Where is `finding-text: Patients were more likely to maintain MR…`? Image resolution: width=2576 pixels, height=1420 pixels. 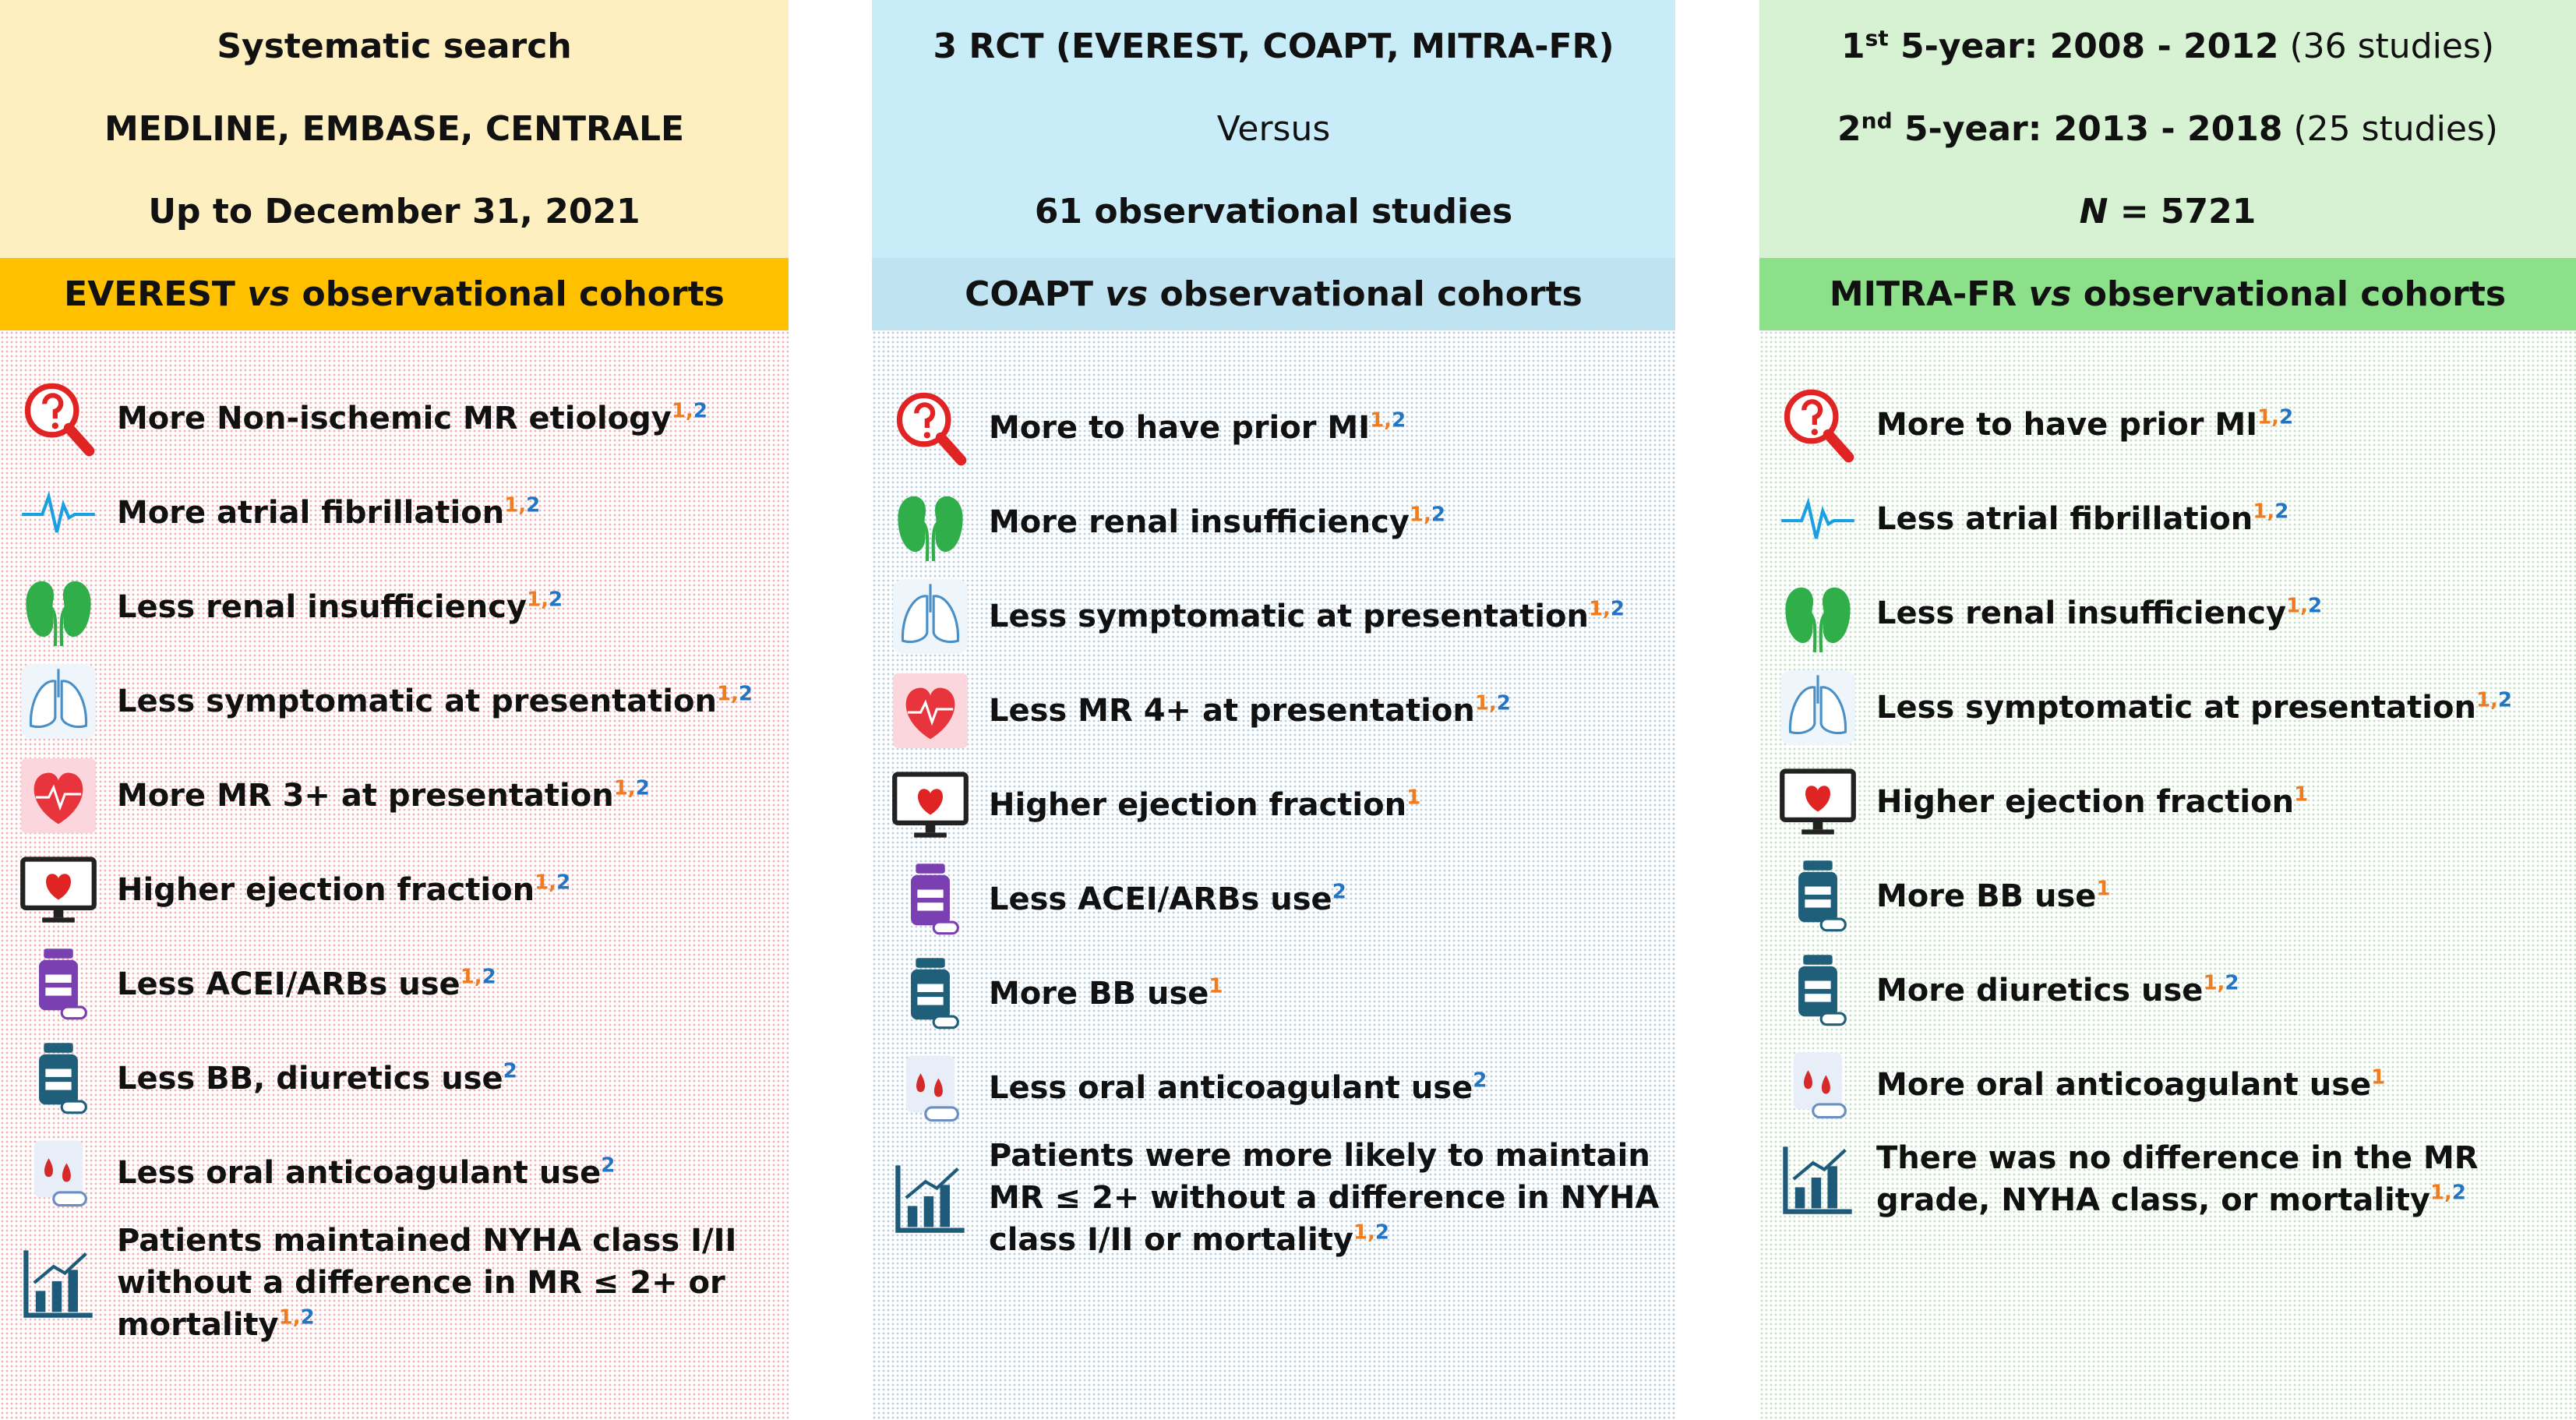
finding-text: Patients were more likely to maintain MR… is located at coordinates (1324, 1198).